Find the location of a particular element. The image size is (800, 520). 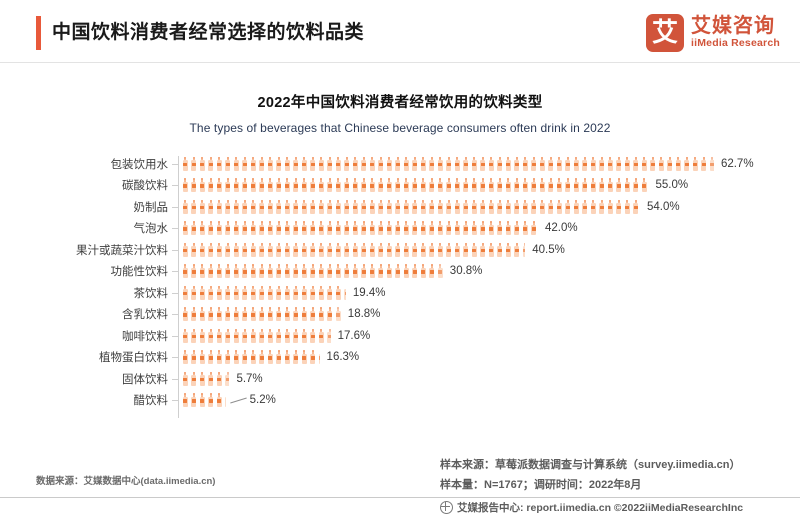

pictogram-bar is located at coordinates (203, 401).